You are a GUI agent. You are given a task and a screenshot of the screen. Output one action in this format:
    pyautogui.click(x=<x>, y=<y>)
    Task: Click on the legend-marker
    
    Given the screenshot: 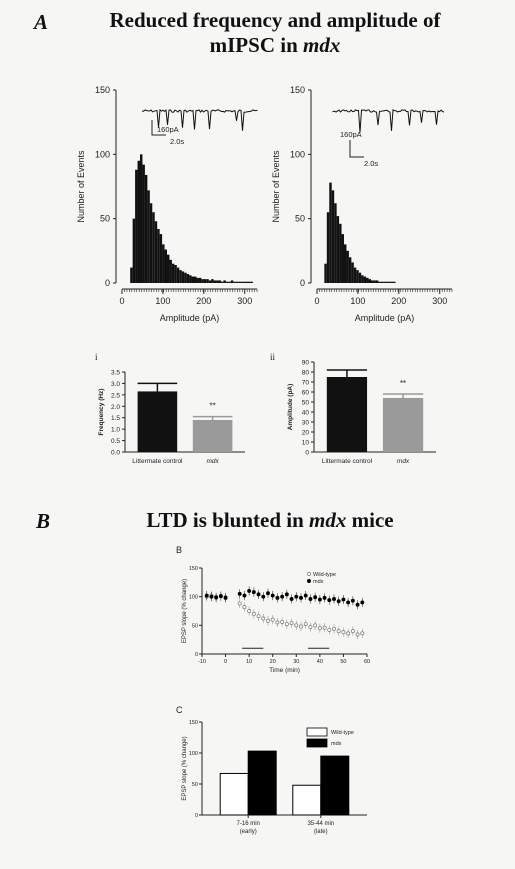 What is the action you would take?
    pyautogui.click(x=309, y=581)
    